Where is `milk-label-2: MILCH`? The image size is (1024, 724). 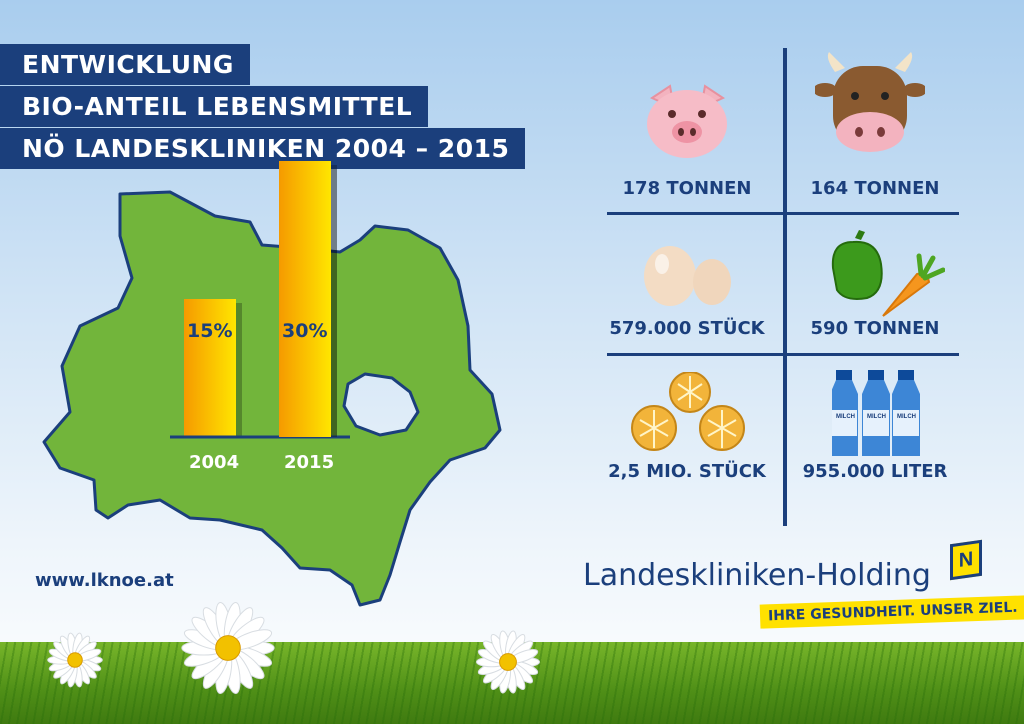 milk-label-2: MILCH is located at coordinates (876, 417).